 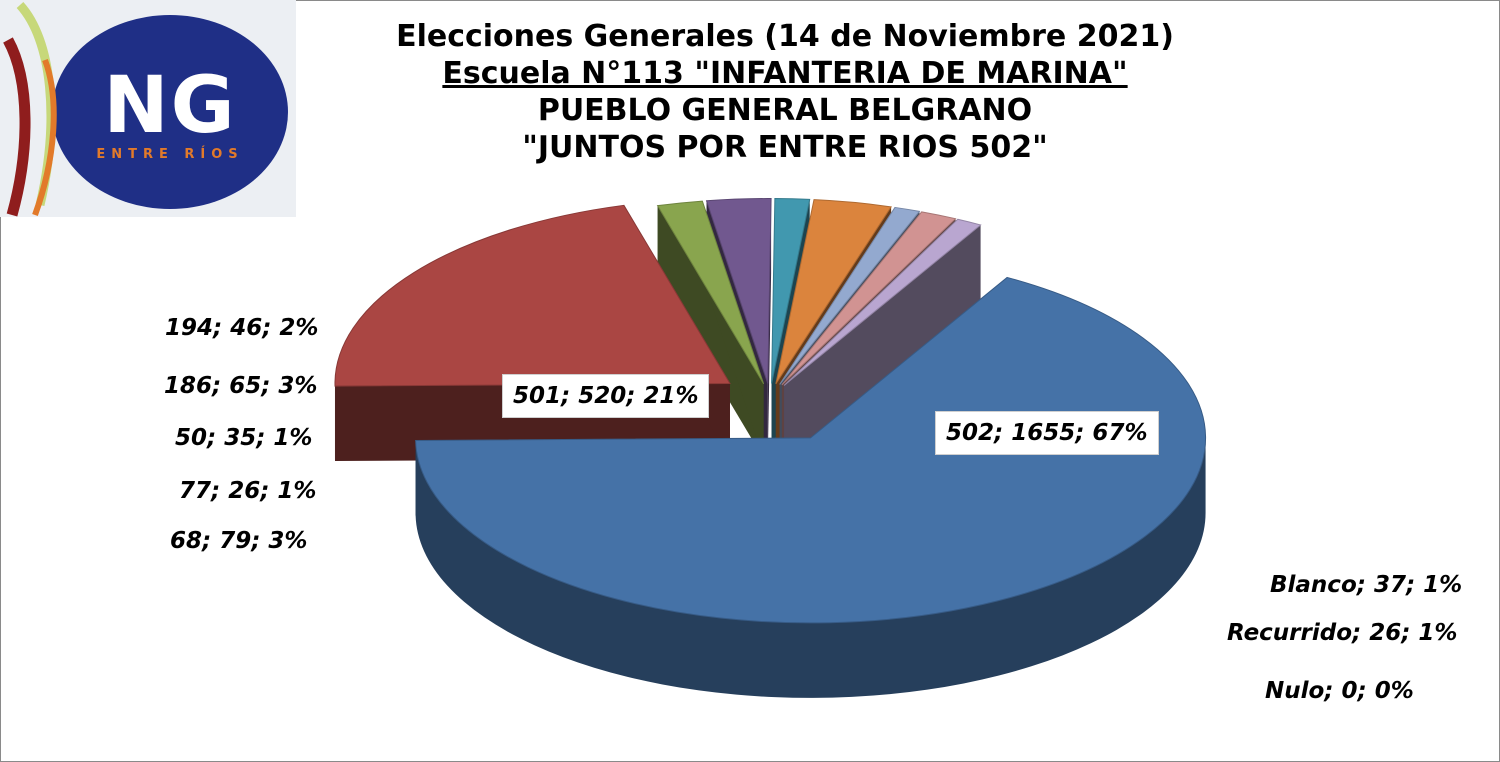 I want to click on data-label-recurrido: Recurrido; 26; 1%, so click(x=1342, y=633).